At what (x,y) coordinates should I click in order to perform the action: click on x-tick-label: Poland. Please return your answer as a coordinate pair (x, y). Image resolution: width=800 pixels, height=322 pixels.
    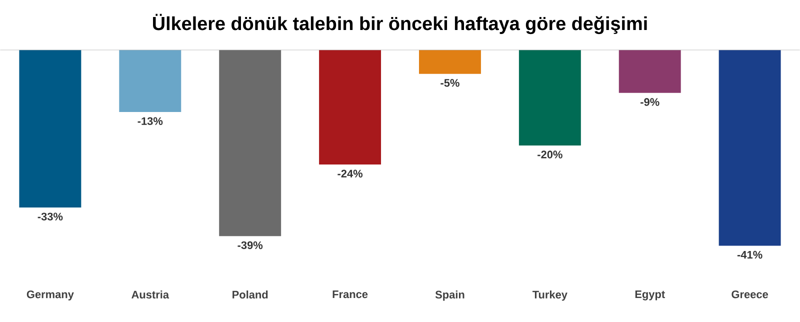
    Looking at the image, I should click on (250, 294).